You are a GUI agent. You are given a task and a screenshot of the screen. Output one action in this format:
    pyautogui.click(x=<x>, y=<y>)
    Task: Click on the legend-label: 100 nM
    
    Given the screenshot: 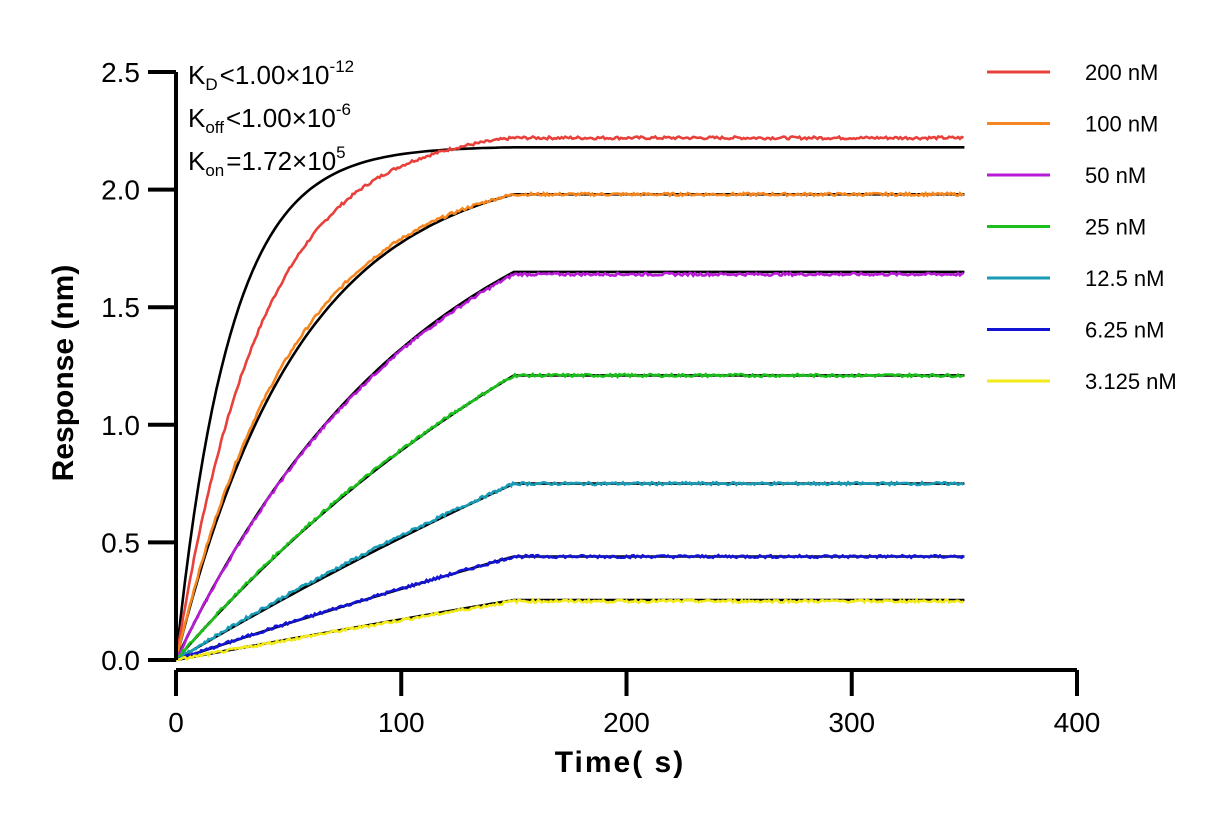 What is the action you would take?
    pyautogui.click(x=1121, y=124)
    